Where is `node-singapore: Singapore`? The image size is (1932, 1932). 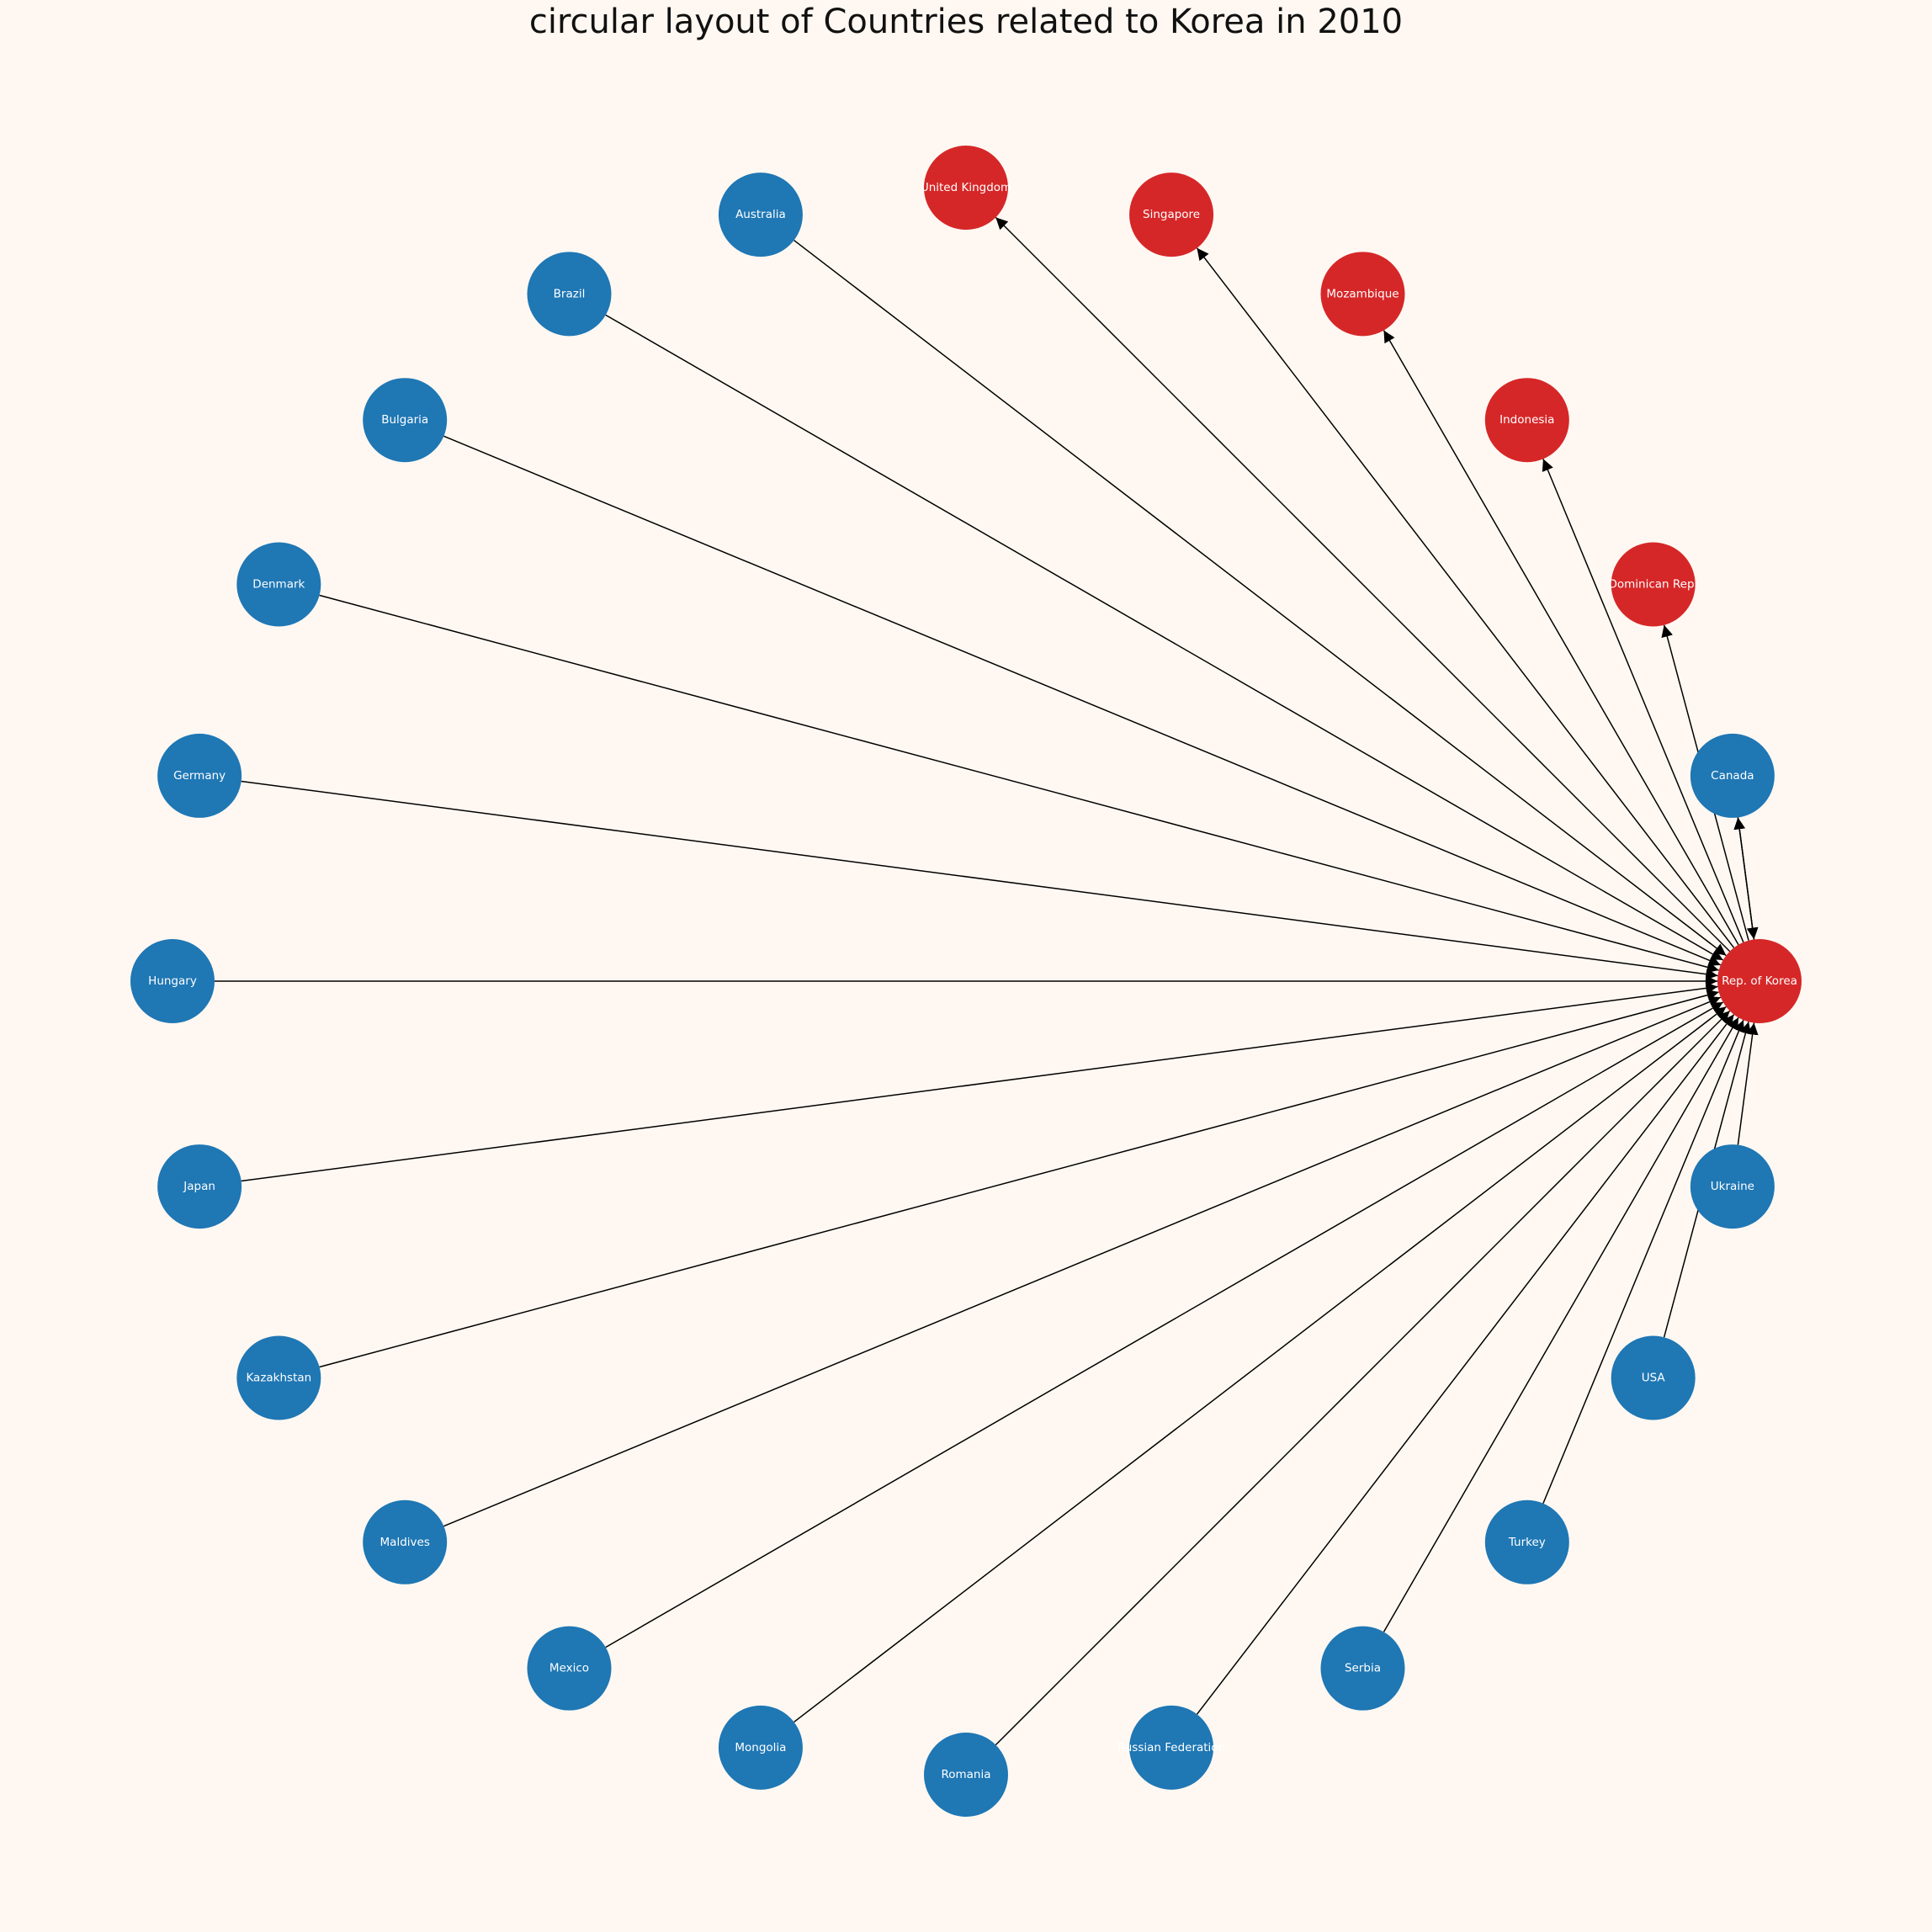
node-singapore: Singapore is located at coordinates (1171, 214).